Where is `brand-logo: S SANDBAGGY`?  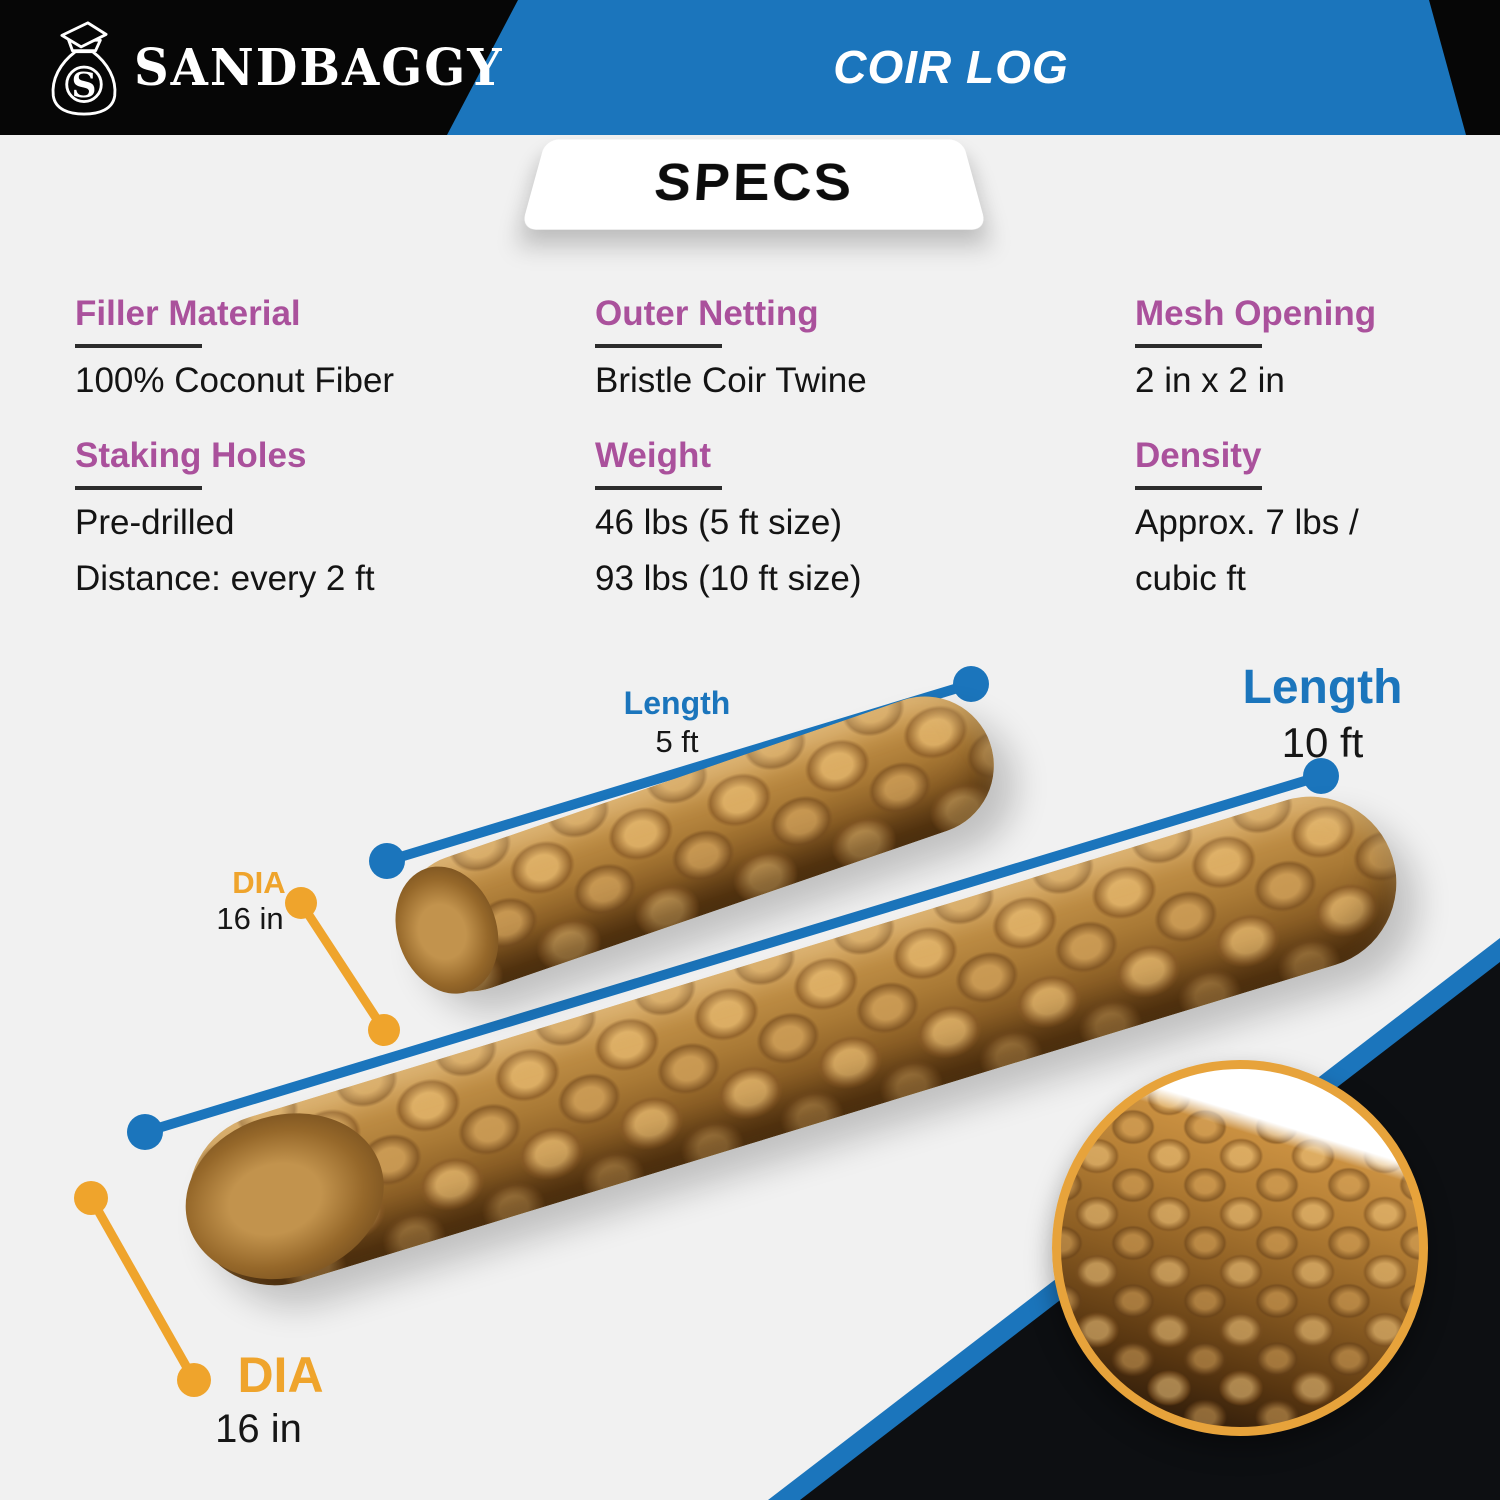
brand-logo: S SANDBAGGY is located at coordinates (275, 68).